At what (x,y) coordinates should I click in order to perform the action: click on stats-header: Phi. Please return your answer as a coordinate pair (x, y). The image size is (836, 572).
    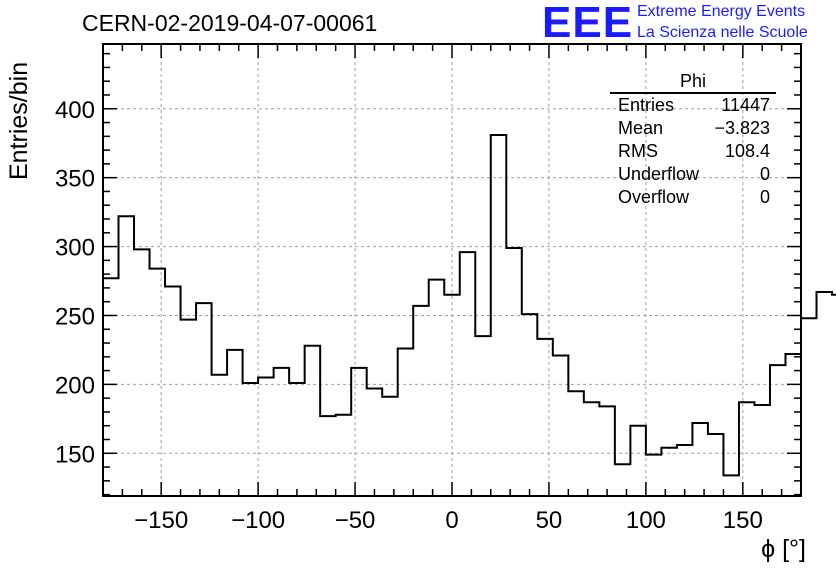
    Looking at the image, I should click on (693, 82).